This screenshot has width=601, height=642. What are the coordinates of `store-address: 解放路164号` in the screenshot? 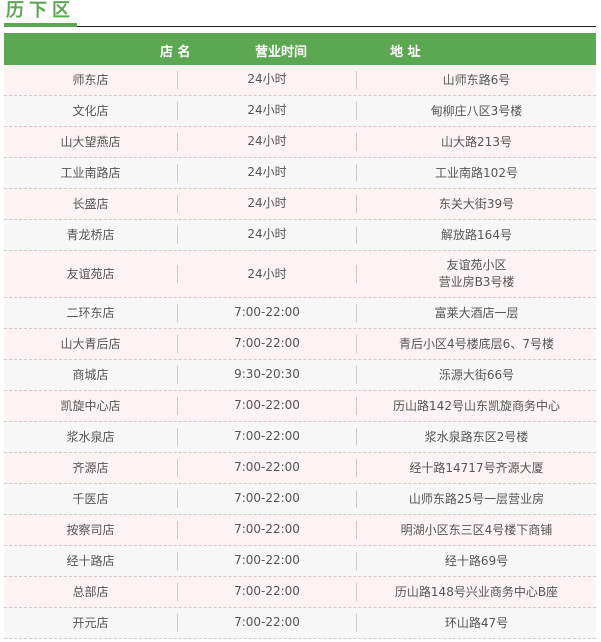 It's located at (476, 235).